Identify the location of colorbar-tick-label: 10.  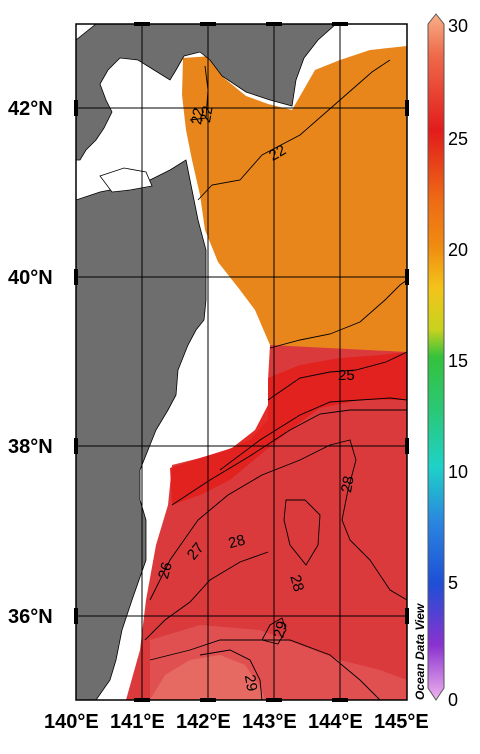
(458, 472).